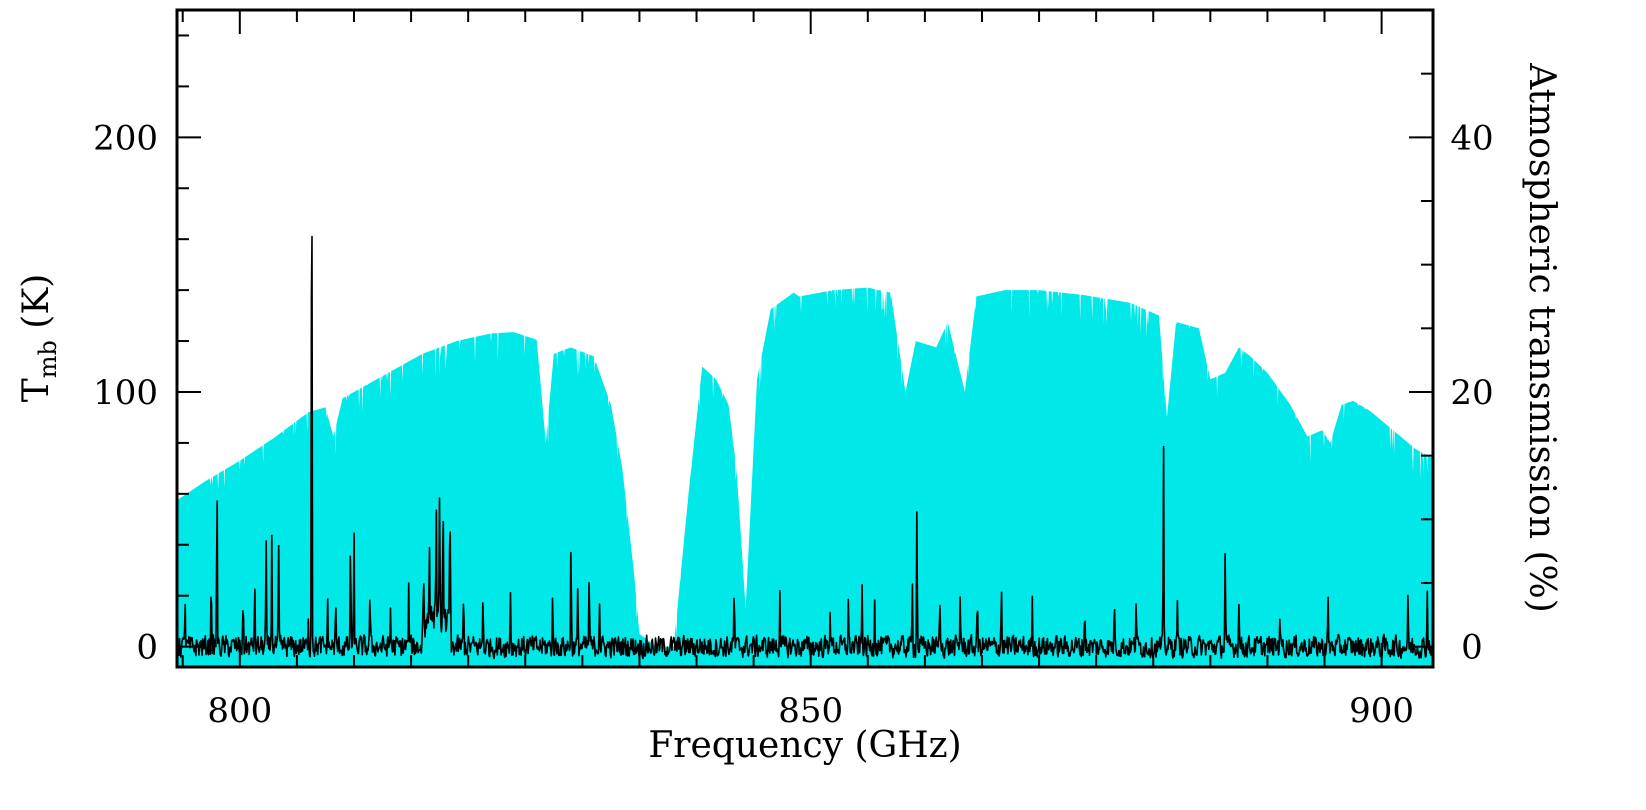 This screenshot has width=1646, height=810. I want to click on x-tick-label: 900, so click(1381, 711).